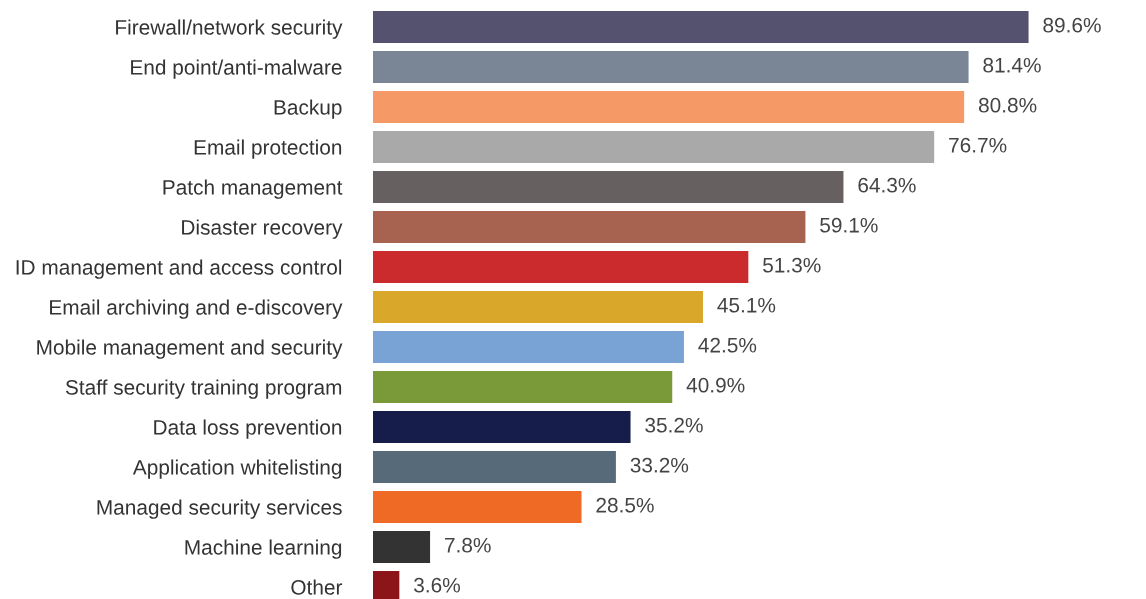 Image resolution: width=1146 pixels, height=599 pixels. Describe the element at coordinates (308, 109) in the screenshot. I see `y-tick-label: Backup` at that location.